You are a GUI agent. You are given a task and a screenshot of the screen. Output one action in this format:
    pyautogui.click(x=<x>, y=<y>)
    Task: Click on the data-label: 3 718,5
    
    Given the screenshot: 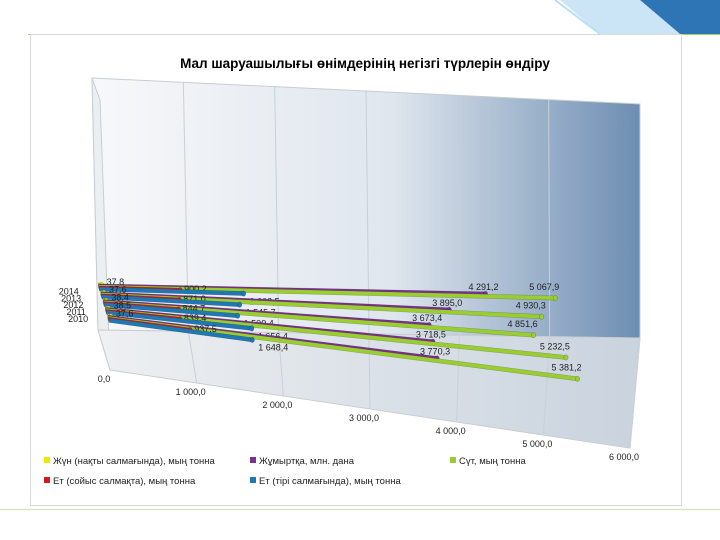 What is the action you would take?
    pyautogui.click(x=431, y=335)
    